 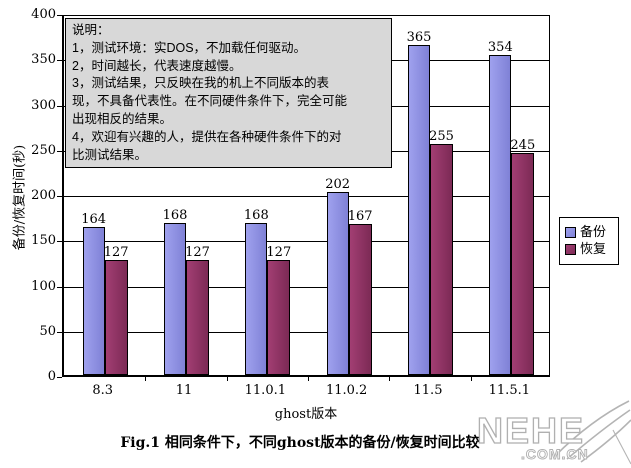 I want to click on annotation-line: 2，时间越长，代表速度越慢。, so click(x=157, y=65).